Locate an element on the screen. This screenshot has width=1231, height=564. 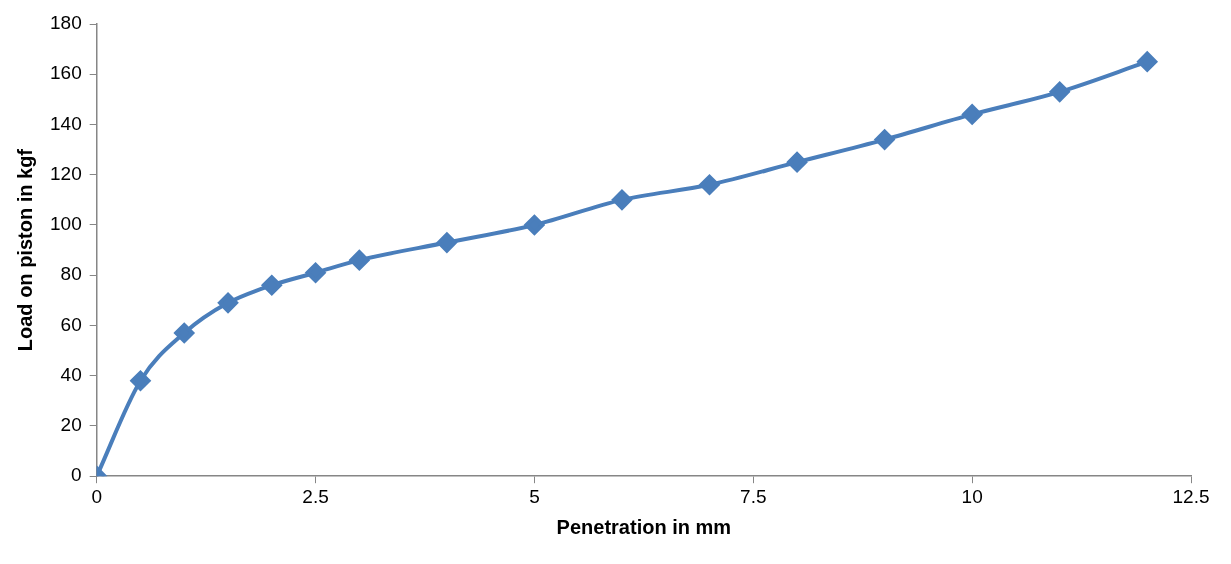
y-tick-label: 120 is located at coordinates (66, 173).